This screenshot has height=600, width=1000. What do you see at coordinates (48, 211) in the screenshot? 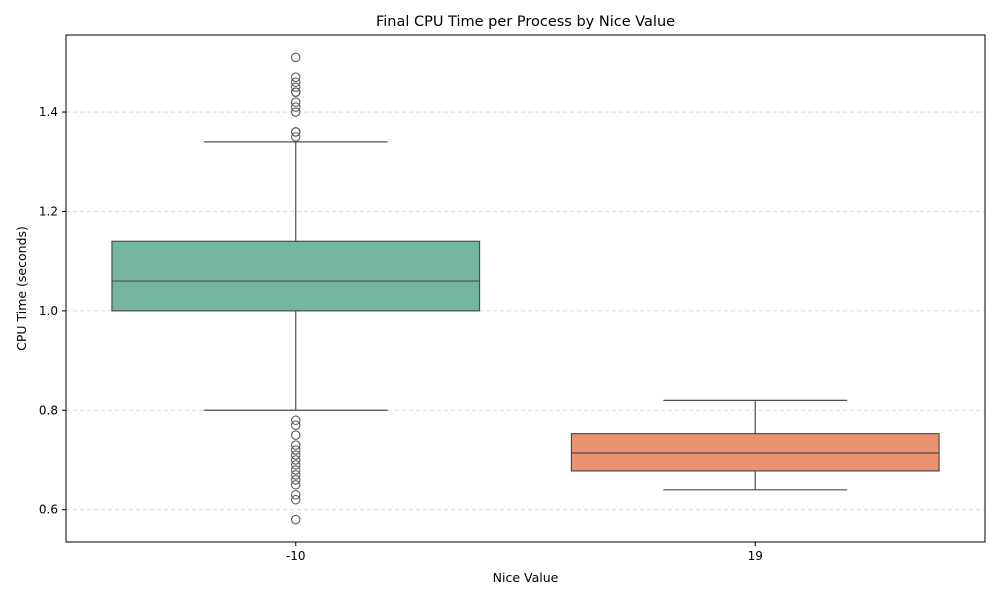
I see `y-tick-label: 1.2` at bounding box center [48, 211].